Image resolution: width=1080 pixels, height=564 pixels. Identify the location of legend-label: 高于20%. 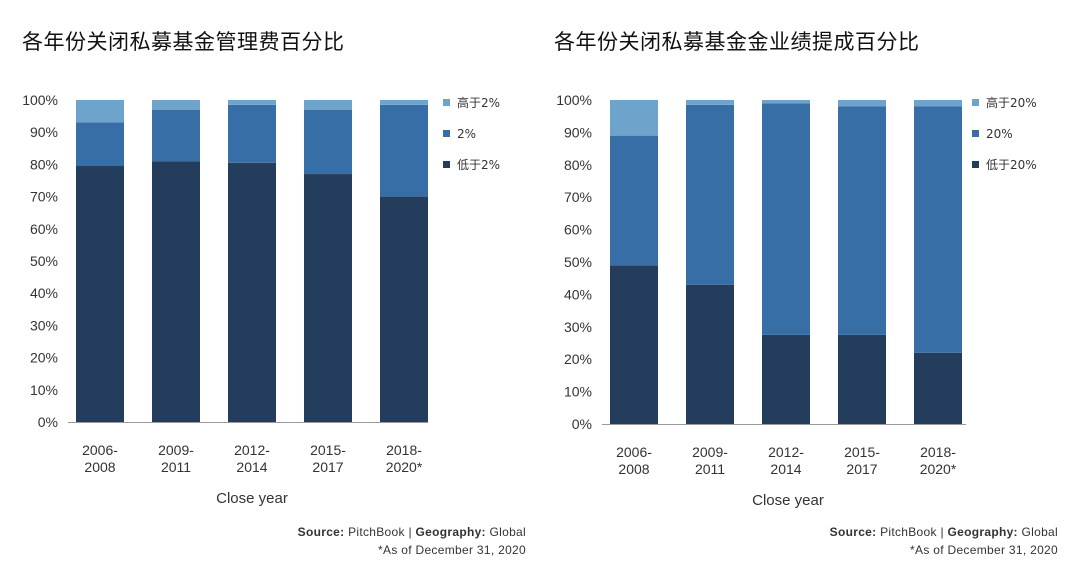
(1011, 102).